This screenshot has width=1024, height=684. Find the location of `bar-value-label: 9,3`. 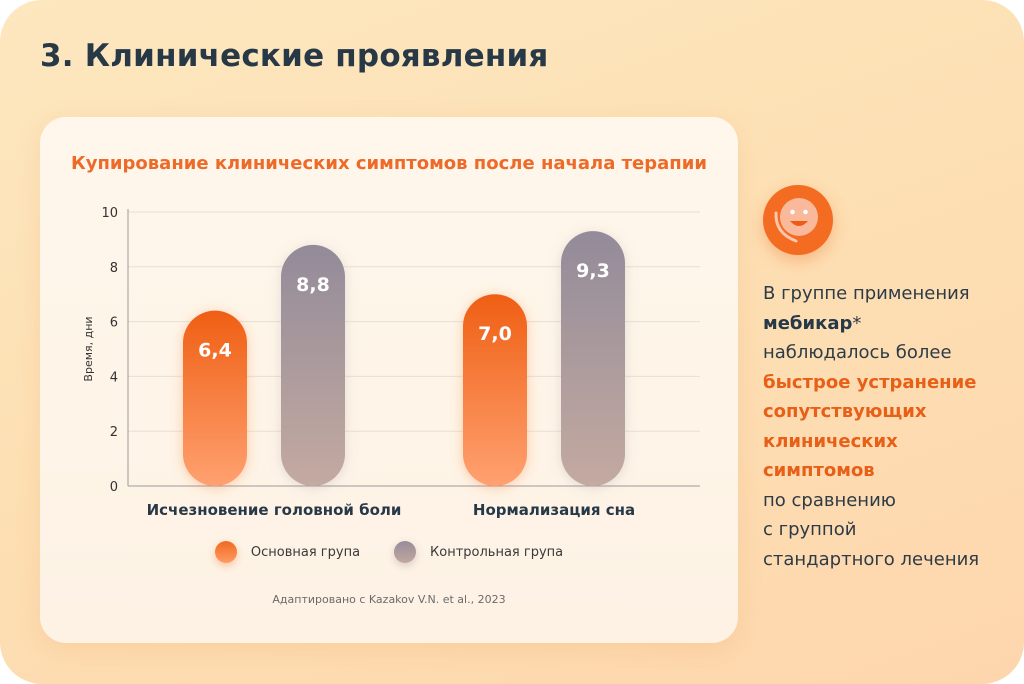

bar-value-label: 9,3 is located at coordinates (593, 271).